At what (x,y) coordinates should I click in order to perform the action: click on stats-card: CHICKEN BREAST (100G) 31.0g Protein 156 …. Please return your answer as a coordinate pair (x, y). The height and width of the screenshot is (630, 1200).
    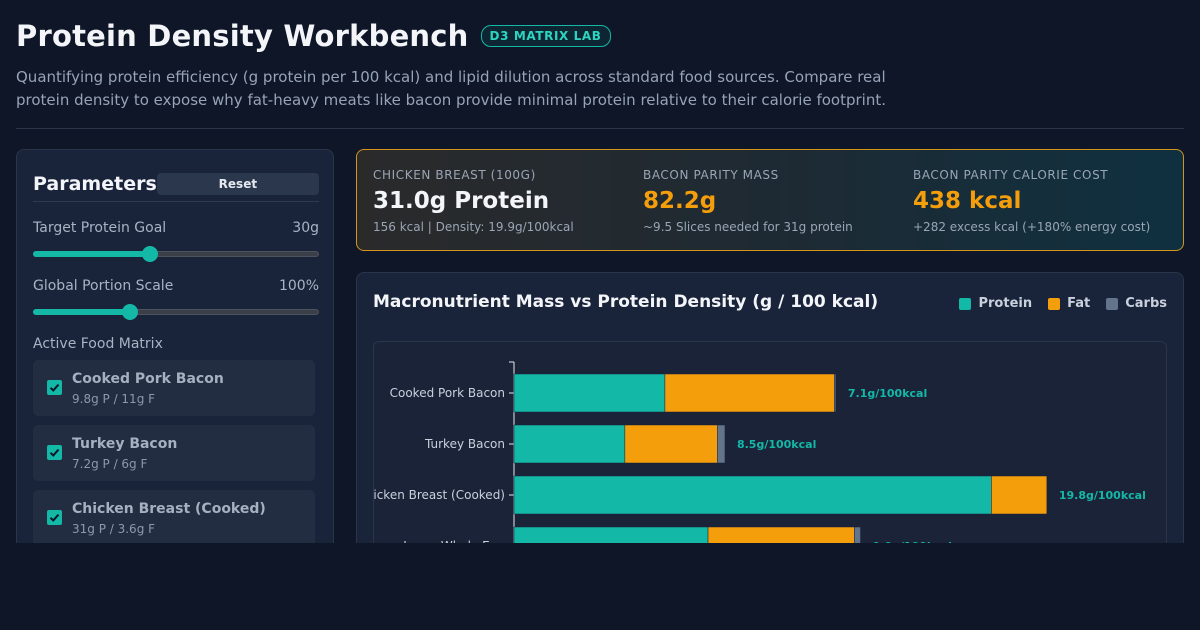
    Looking at the image, I should click on (770, 200).